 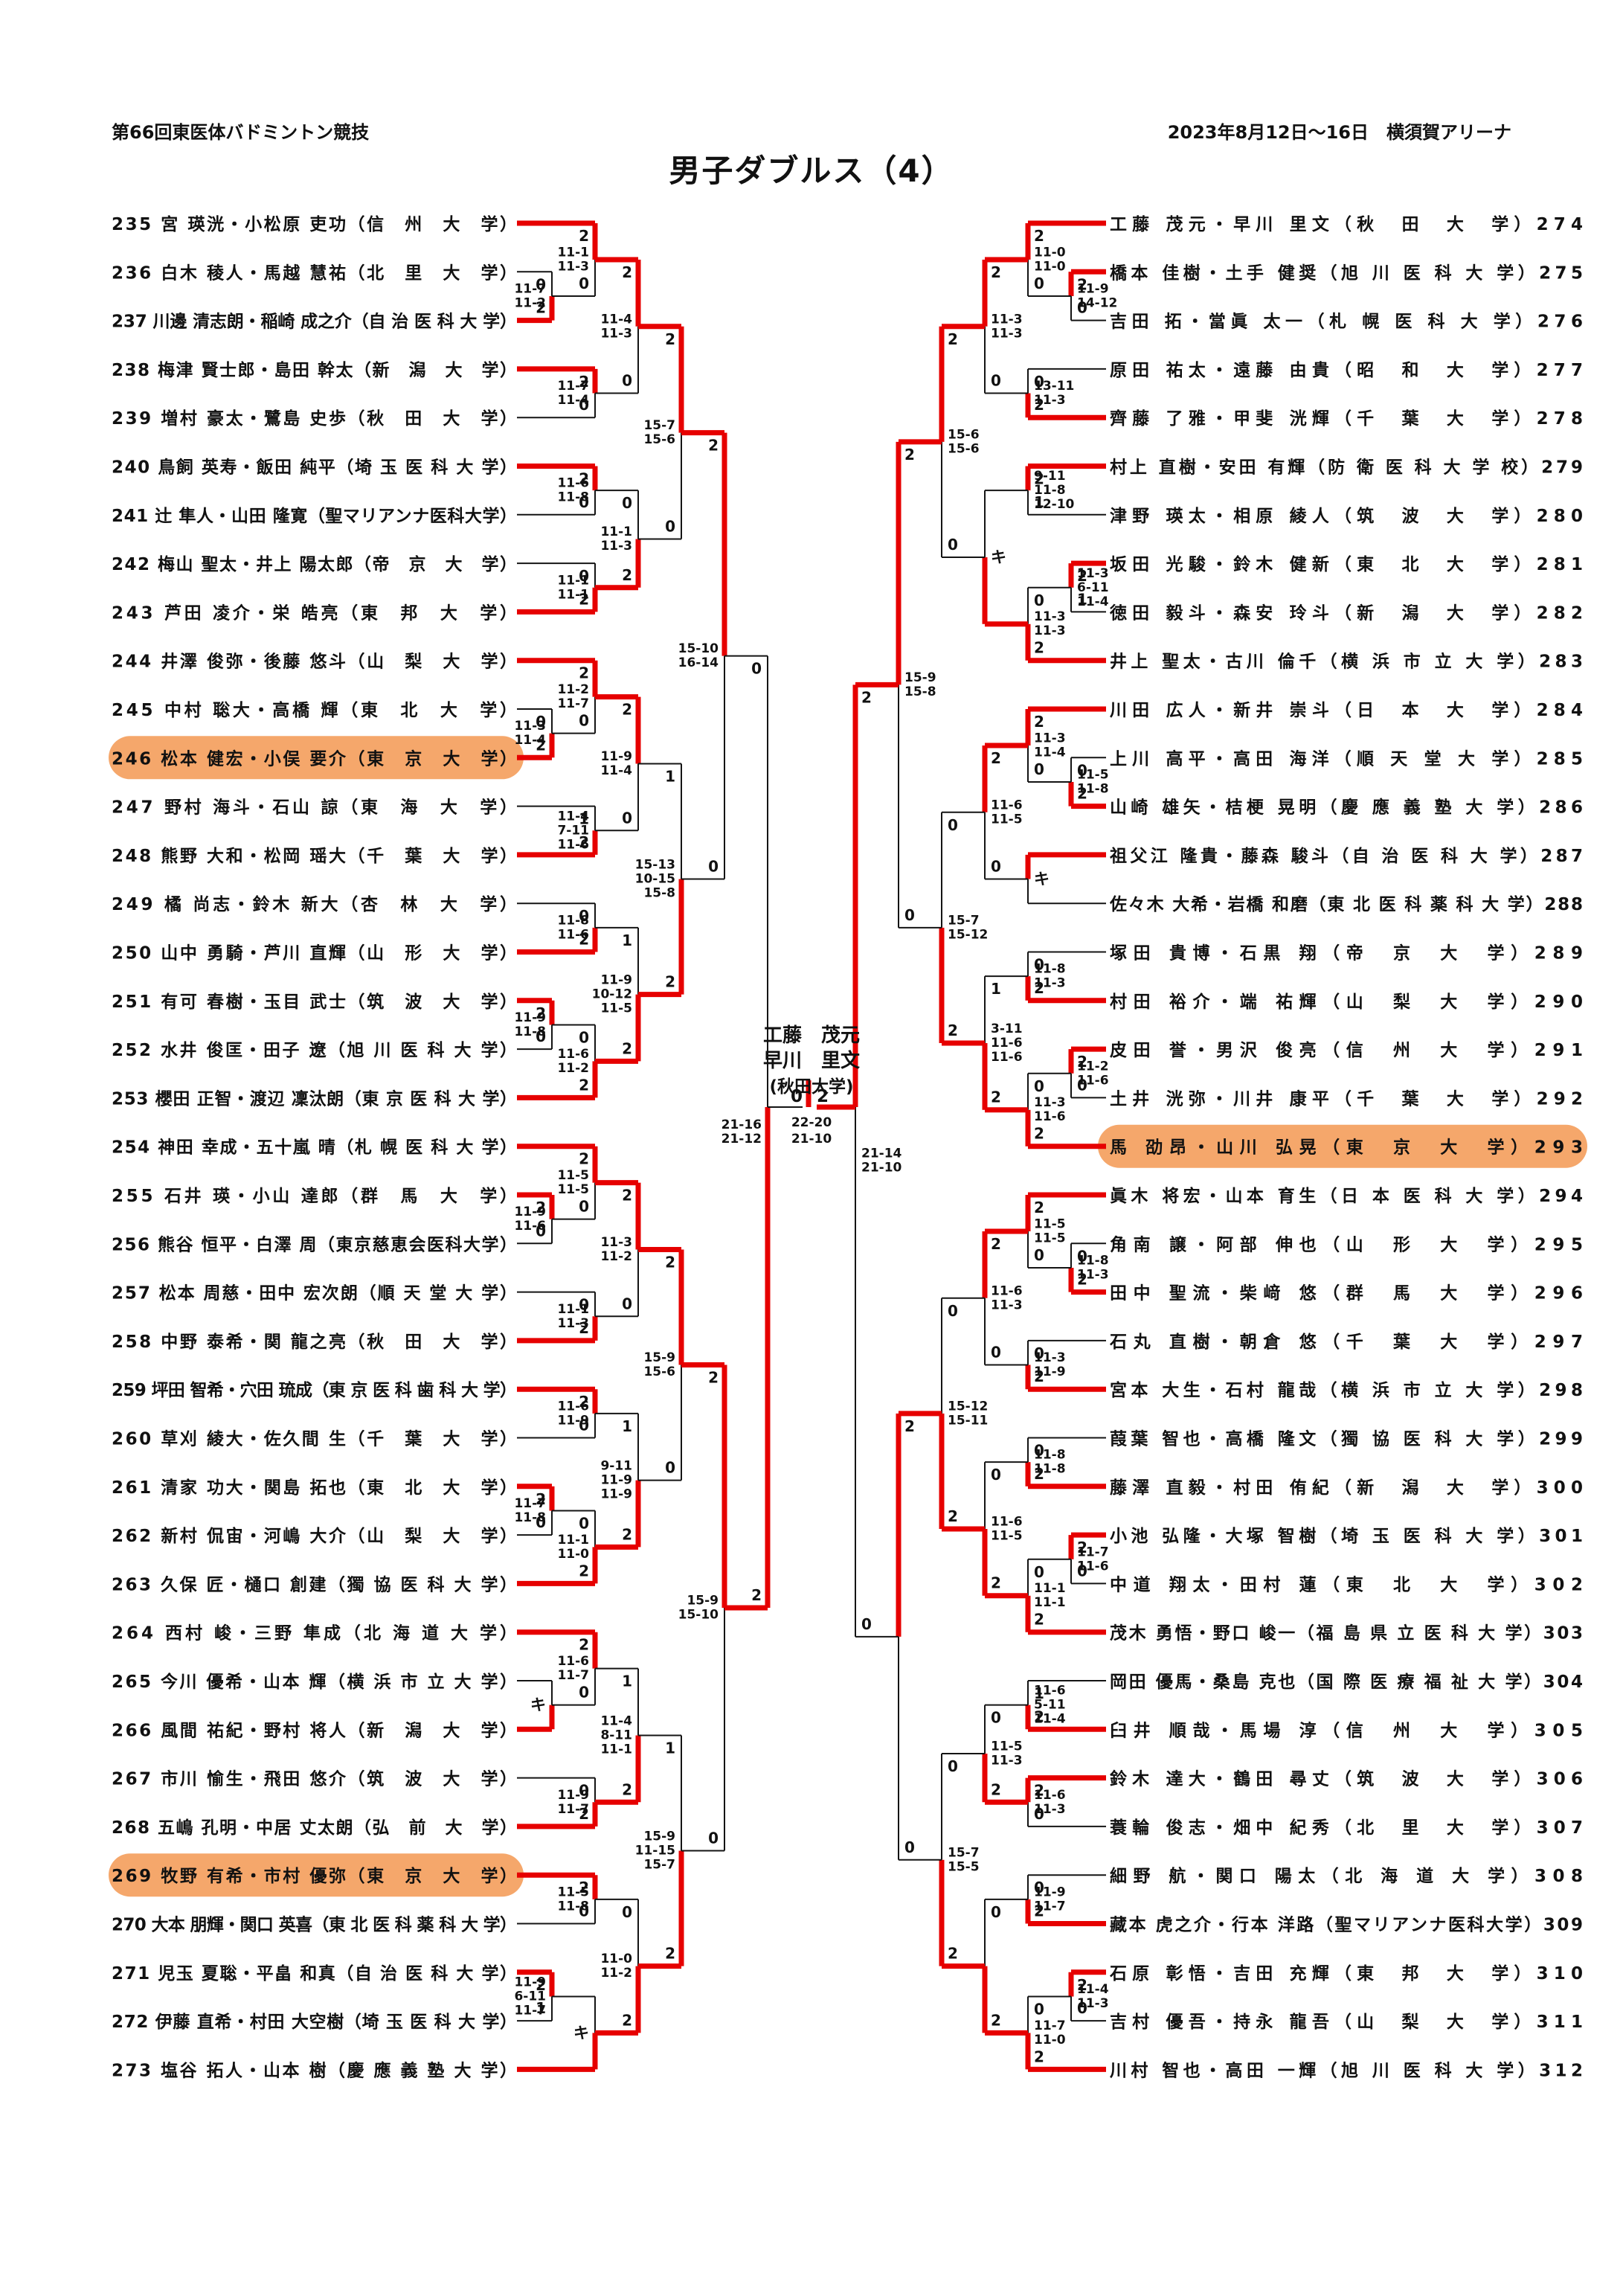 What do you see at coordinates (1347, 1050) in the screenshot?
I see `team-entry: 皮田 誉・男沢 俊亮（信 州 大 学）291` at bounding box center [1347, 1050].